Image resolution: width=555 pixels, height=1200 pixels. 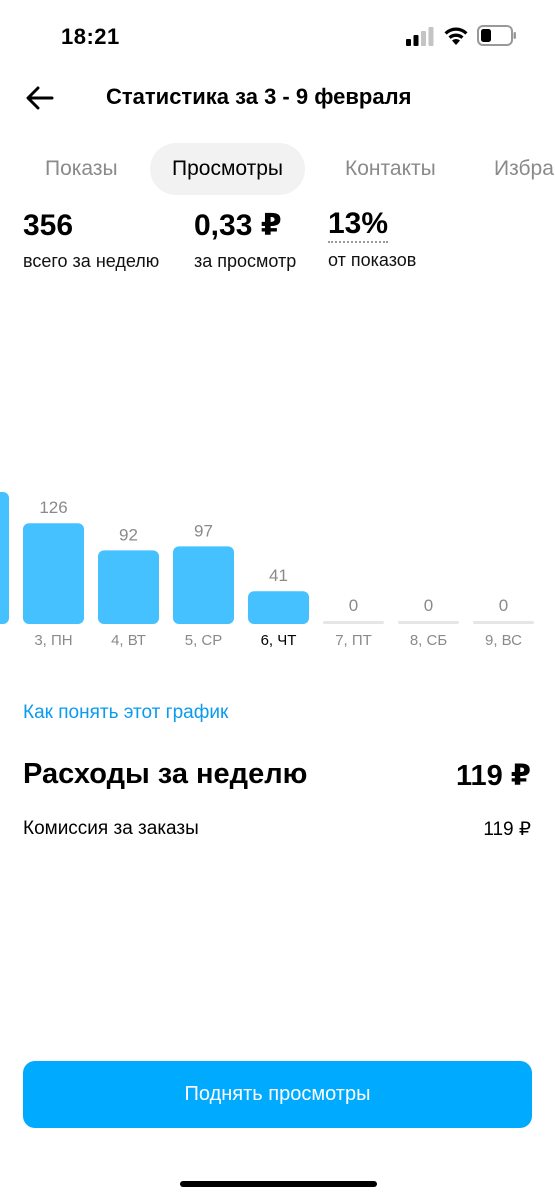 I want to click on stat-value: 0,33 ₽, so click(x=238, y=225).